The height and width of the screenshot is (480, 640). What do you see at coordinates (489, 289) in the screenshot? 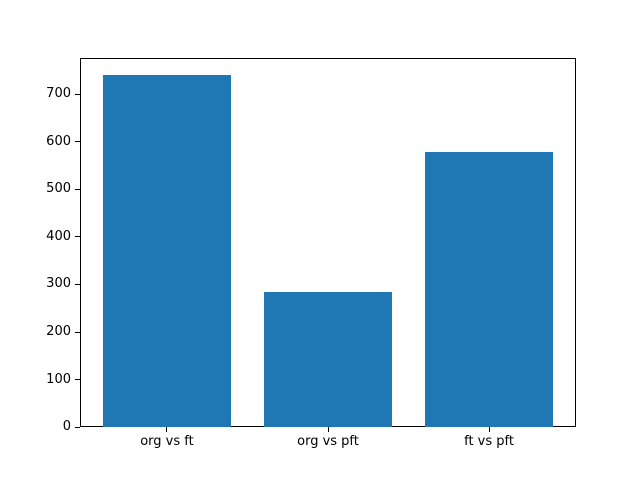
I see `bar-ft-vs-pft` at bounding box center [489, 289].